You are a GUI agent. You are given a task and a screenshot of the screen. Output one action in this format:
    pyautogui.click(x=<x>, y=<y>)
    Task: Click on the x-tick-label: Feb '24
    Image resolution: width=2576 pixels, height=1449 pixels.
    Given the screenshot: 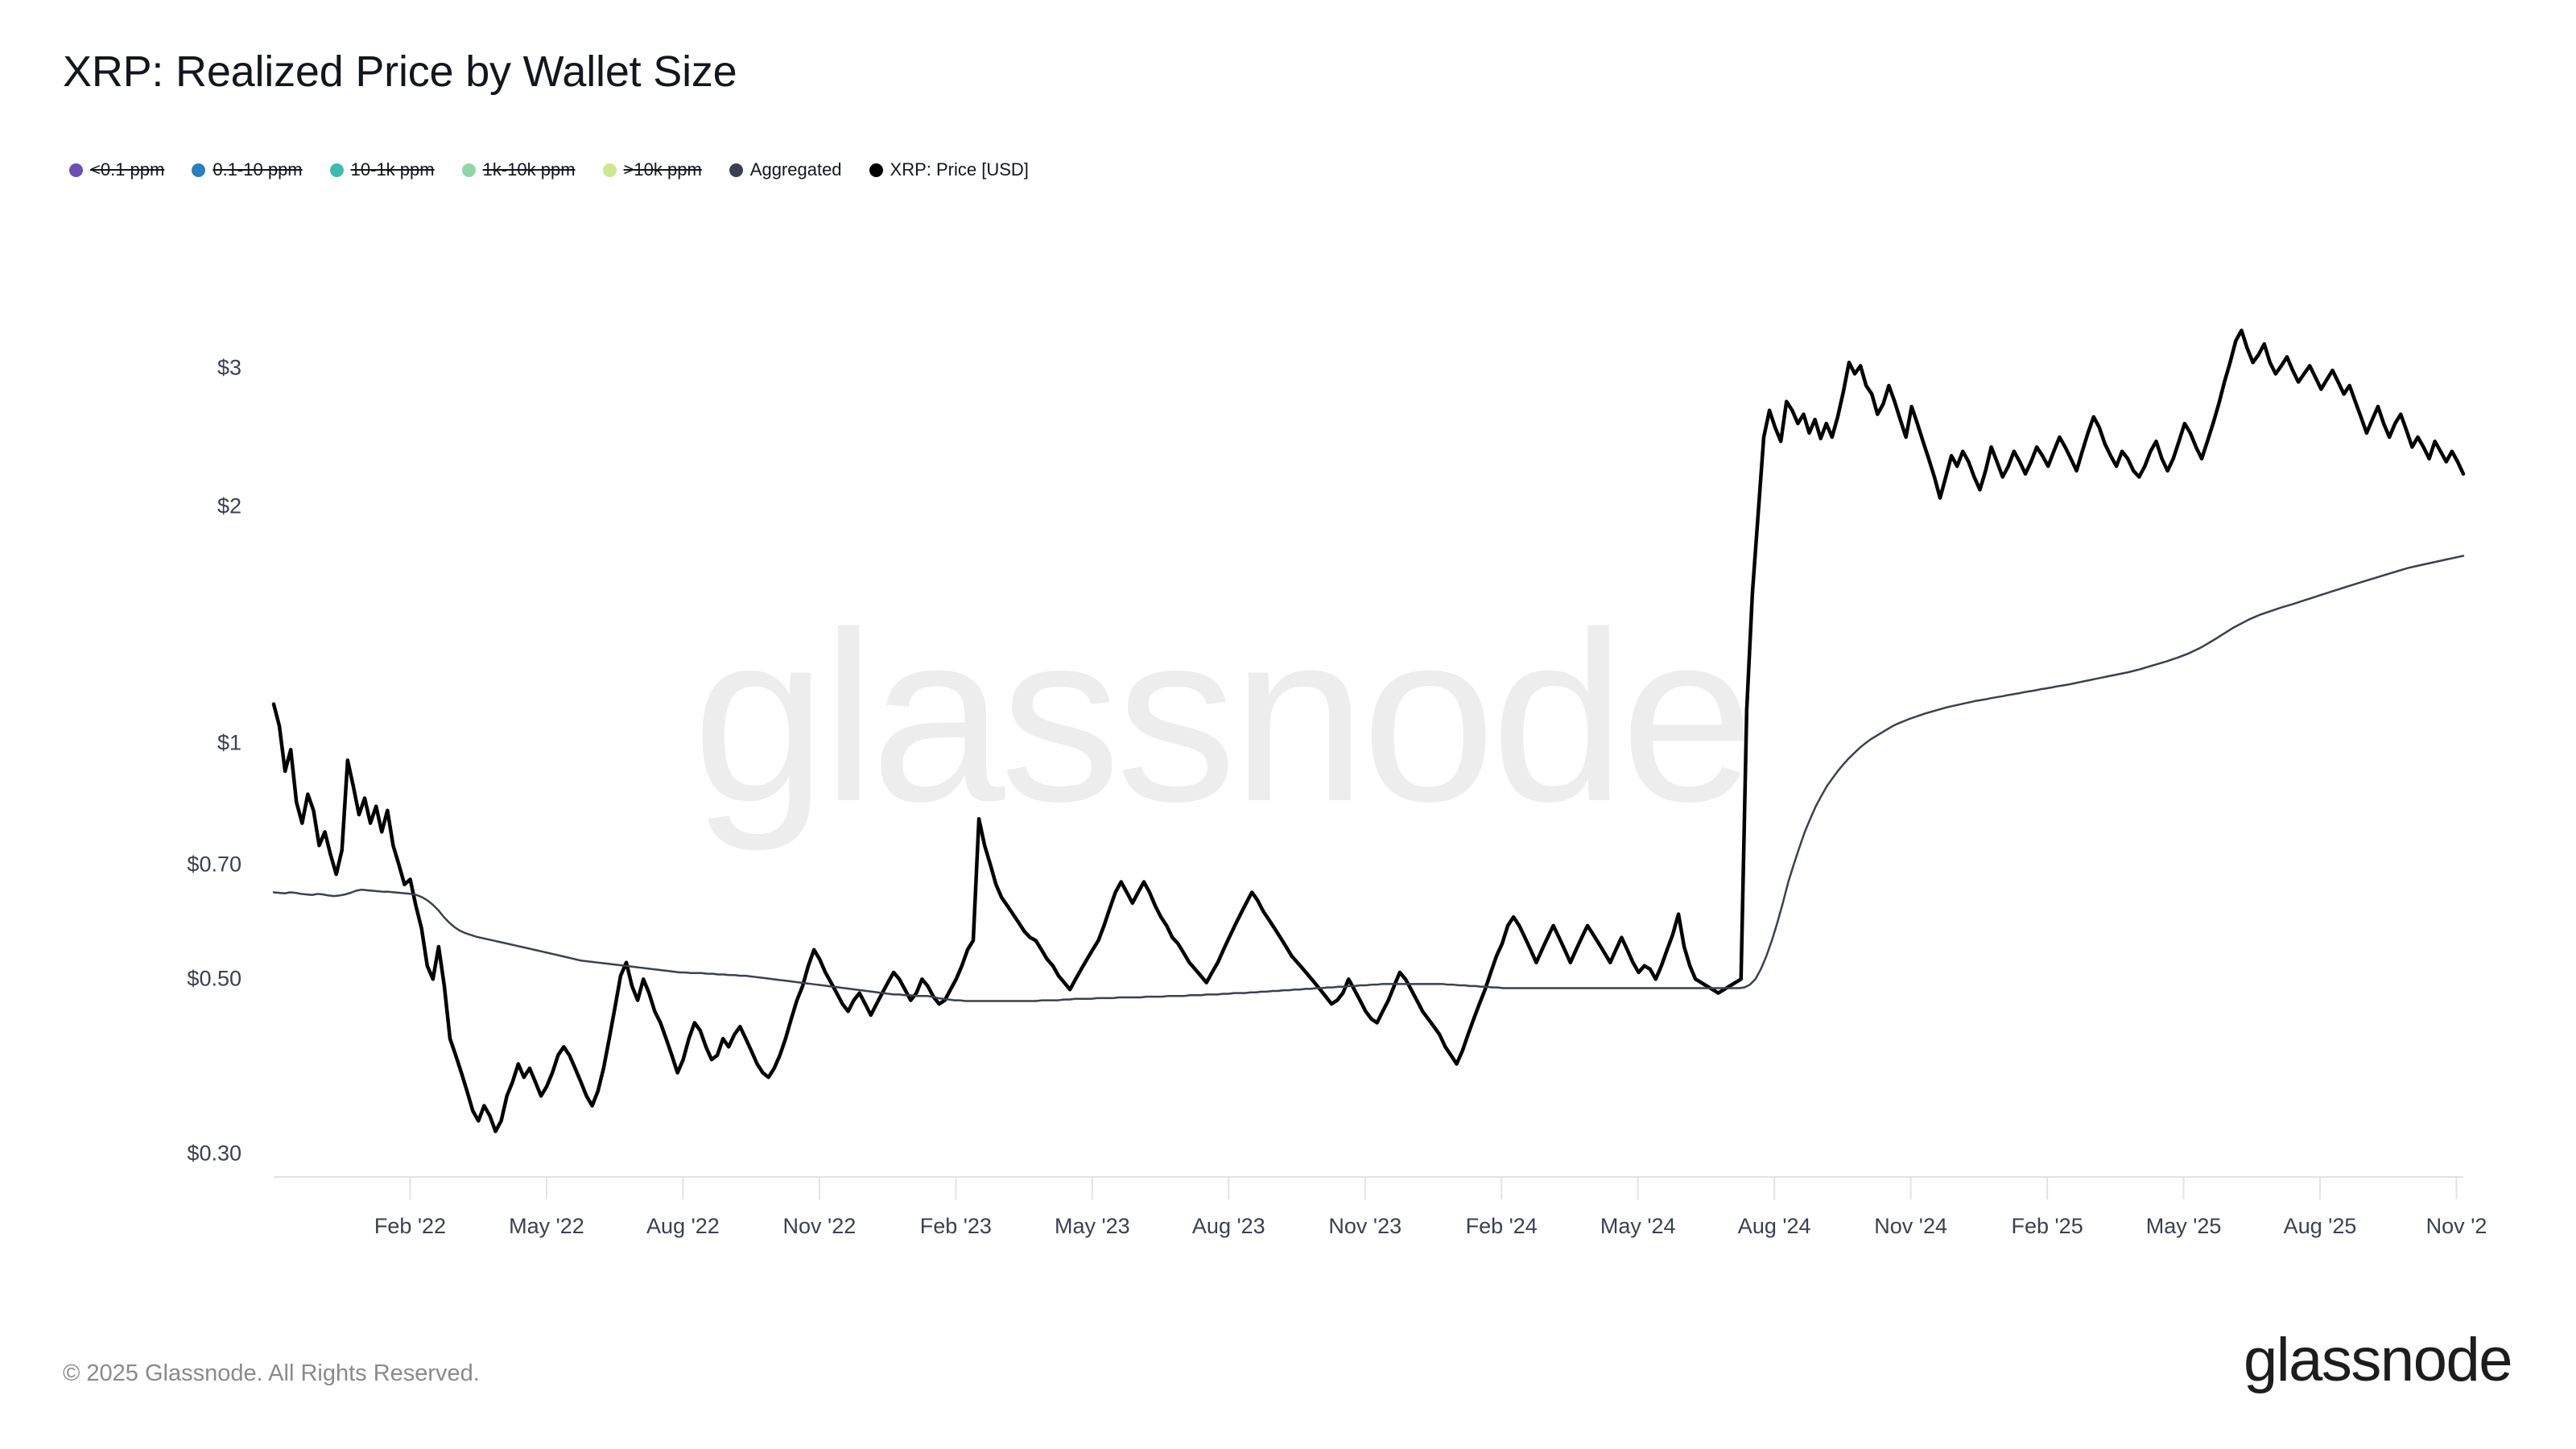 What is the action you would take?
    pyautogui.click(x=1501, y=1226)
    